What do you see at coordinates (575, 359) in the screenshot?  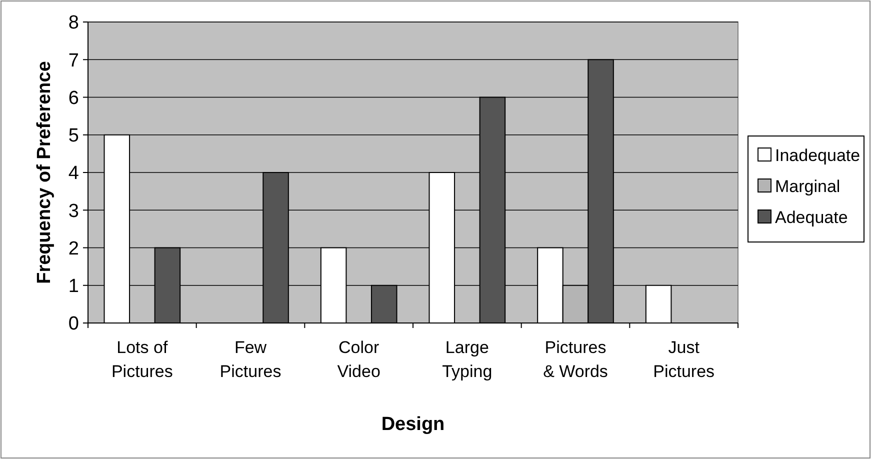 I see `x-tick-label: Pictures & Words` at bounding box center [575, 359].